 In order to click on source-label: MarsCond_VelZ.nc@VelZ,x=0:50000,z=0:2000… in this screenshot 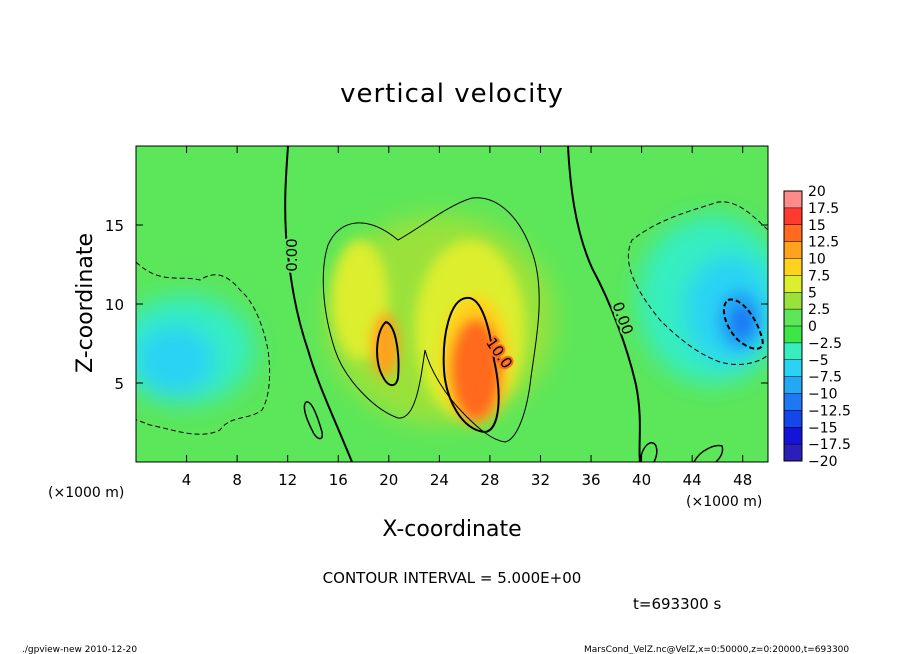, I will do `click(716, 649)`.